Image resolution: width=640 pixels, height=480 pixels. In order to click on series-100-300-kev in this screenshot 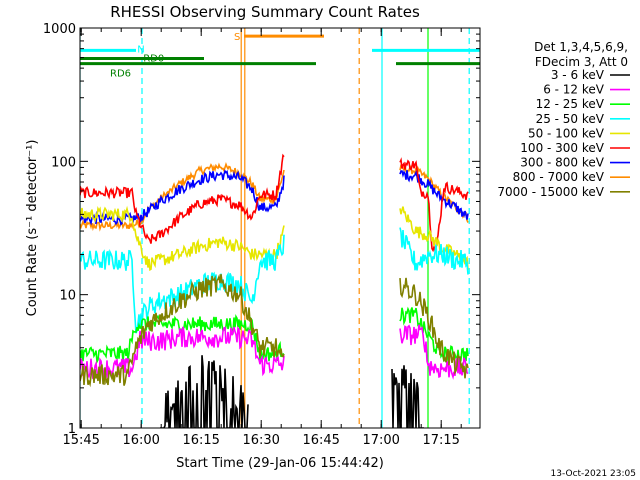, I will do `click(274, 203)`.